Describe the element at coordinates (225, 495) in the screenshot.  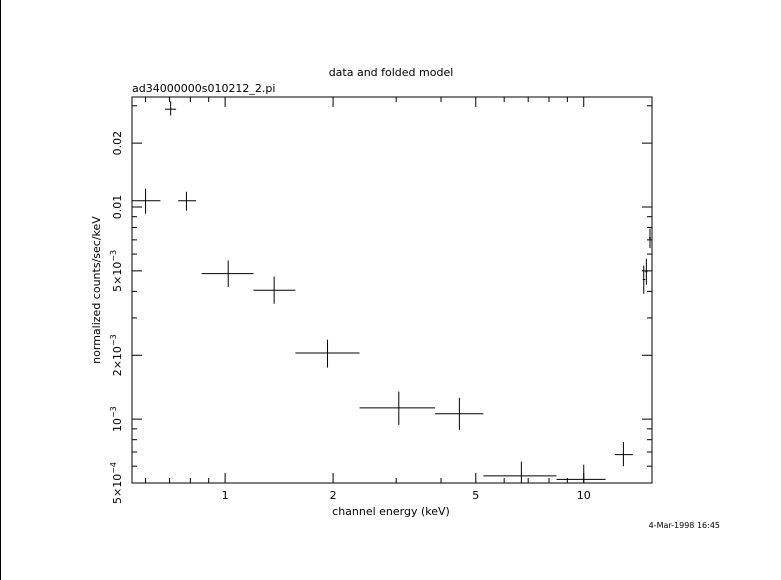
I see `x-tick-label: 1` at that location.